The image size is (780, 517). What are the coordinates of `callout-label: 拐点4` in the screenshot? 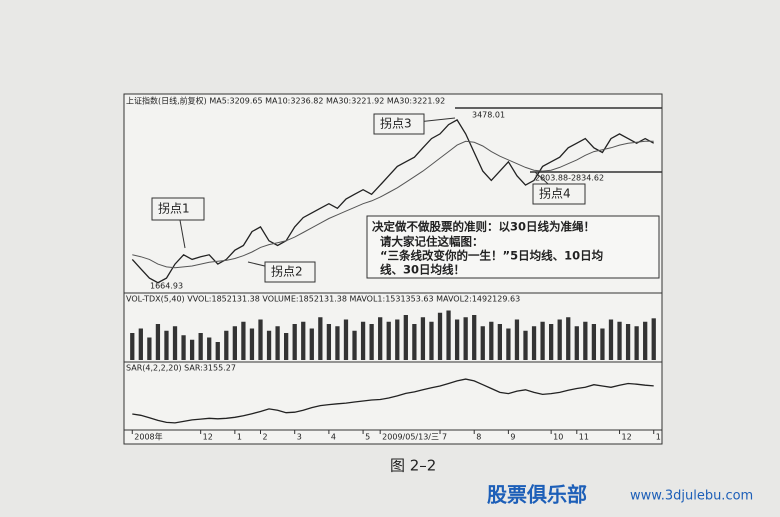 It's located at (555, 193).